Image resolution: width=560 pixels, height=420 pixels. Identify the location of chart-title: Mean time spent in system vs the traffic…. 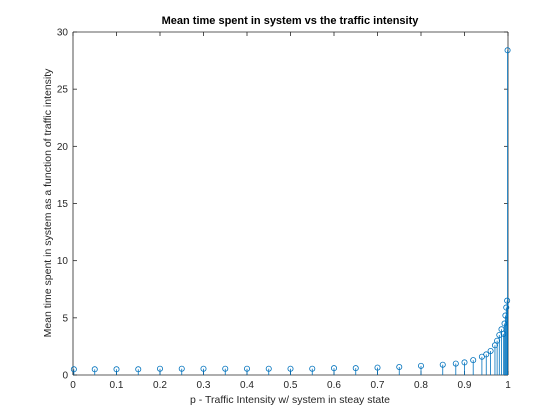
(291, 21).